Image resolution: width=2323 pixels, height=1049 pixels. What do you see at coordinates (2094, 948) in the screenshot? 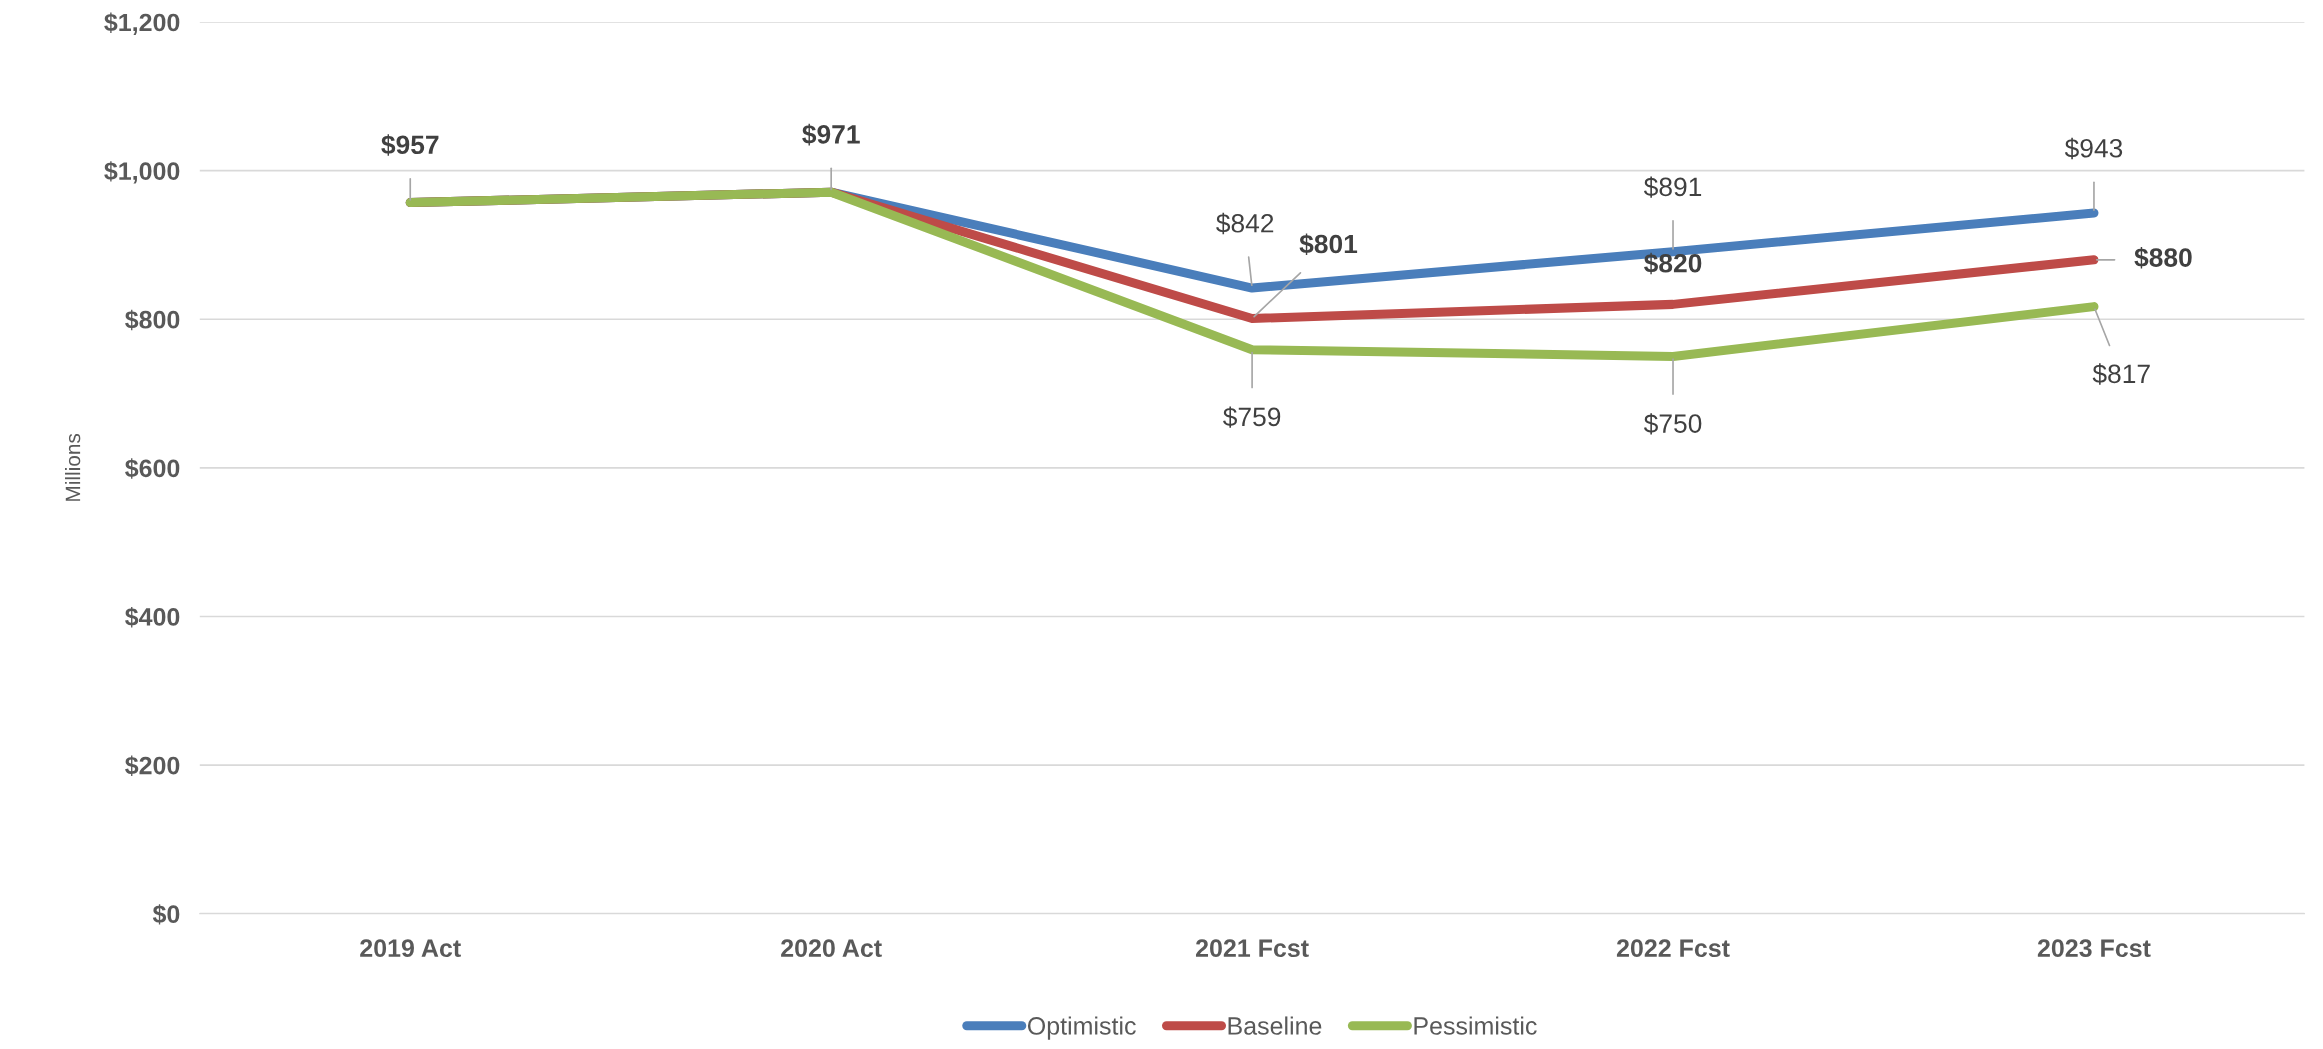
I see `x-tick-label: 2023 Fcst` at bounding box center [2094, 948].